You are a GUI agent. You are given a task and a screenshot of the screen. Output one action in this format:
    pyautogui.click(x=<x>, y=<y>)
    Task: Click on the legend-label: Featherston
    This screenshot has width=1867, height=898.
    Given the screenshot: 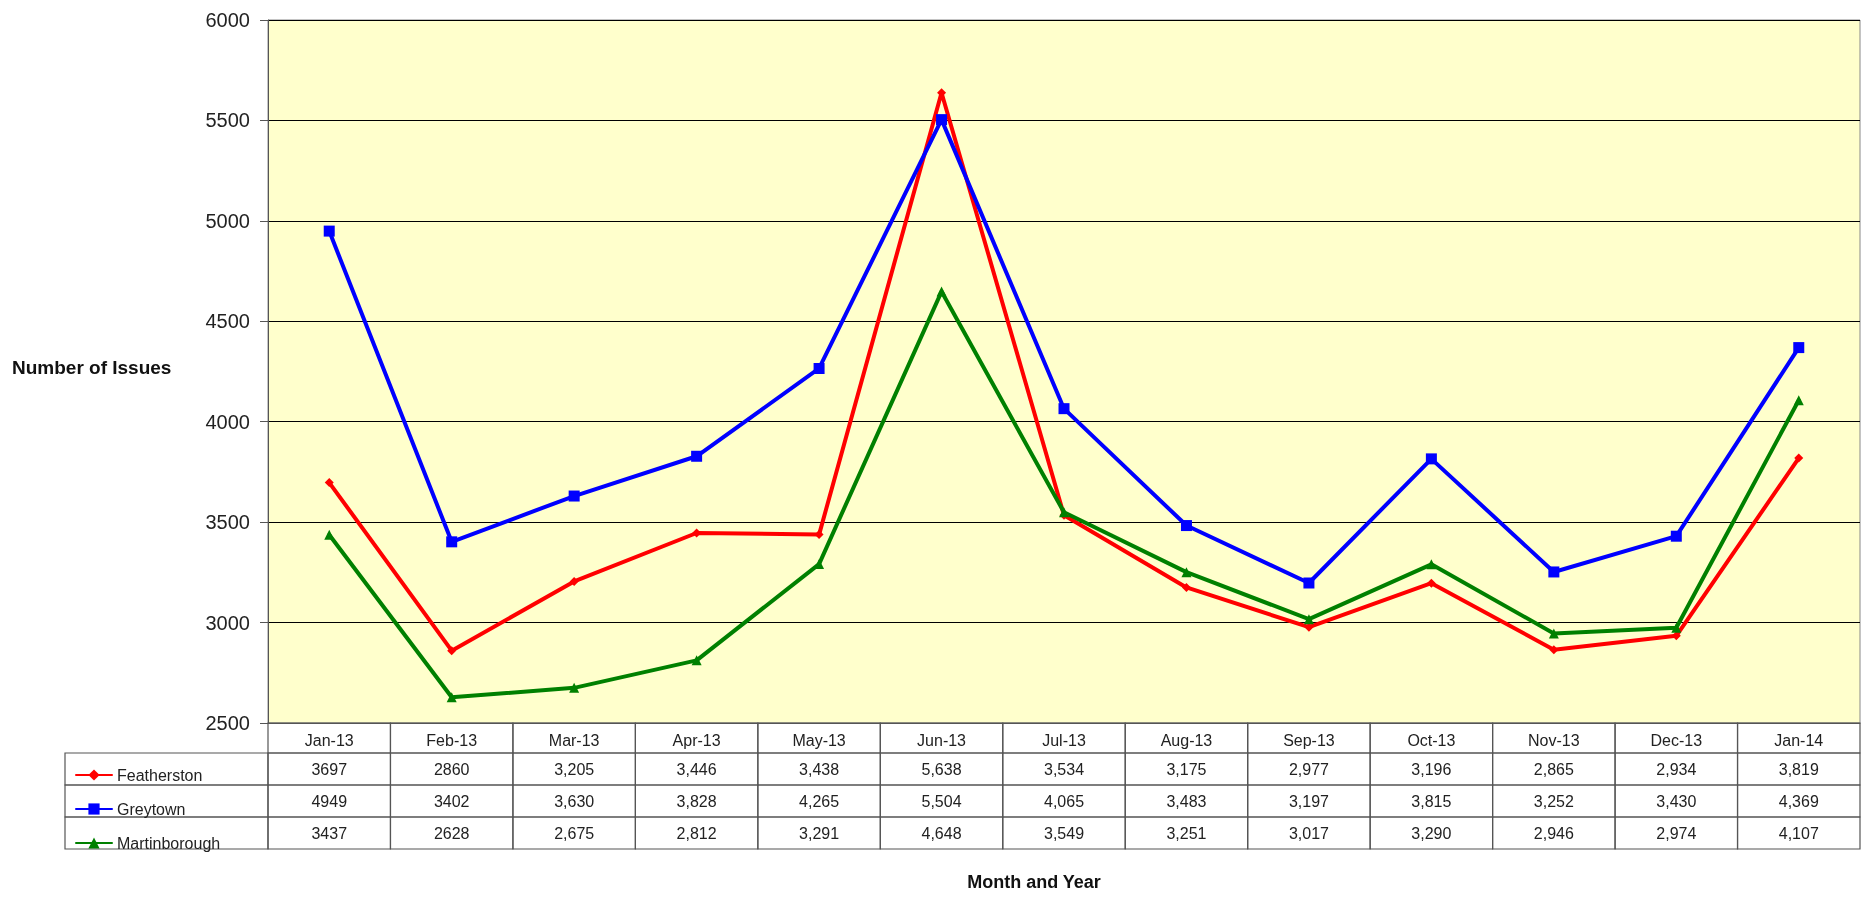 What is the action you would take?
    pyautogui.click(x=160, y=775)
    